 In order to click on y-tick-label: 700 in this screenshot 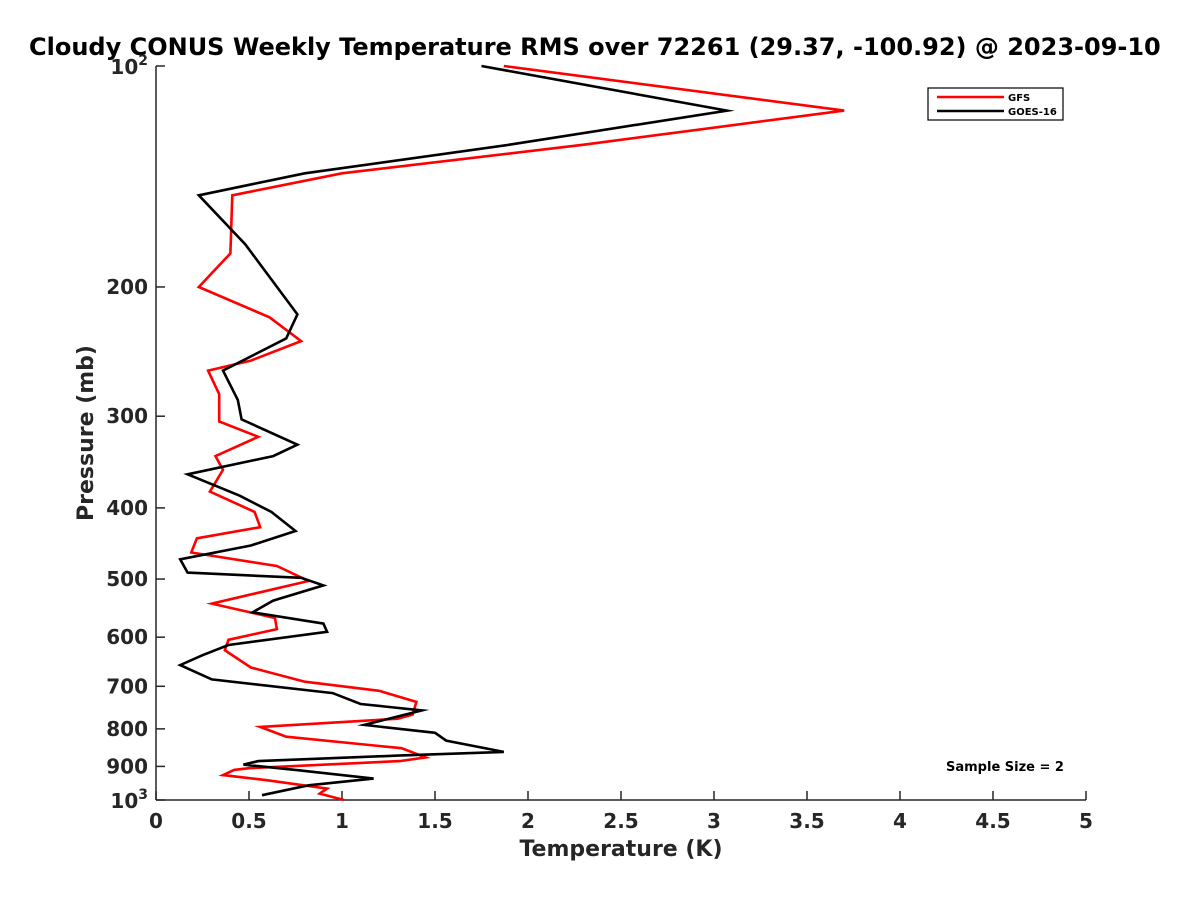, I will do `click(127, 686)`.